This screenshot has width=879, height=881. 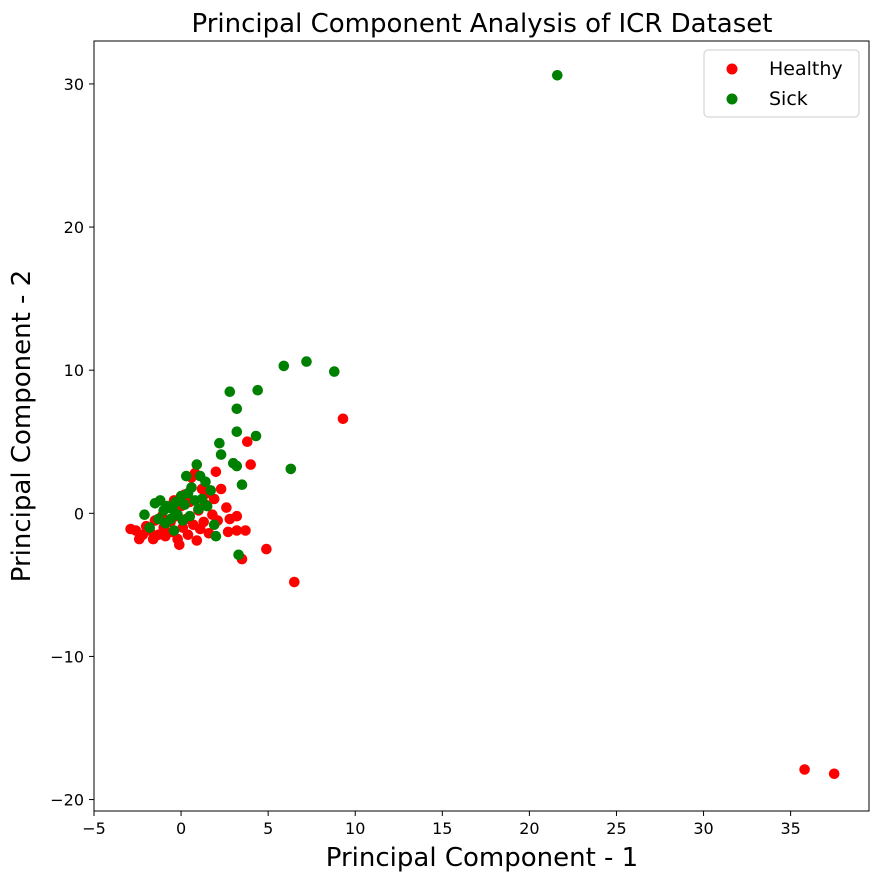 What do you see at coordinates (703, 828) in the screenshot?
I see `x-tick-label-7: 30` at bounding box center [703, 828].